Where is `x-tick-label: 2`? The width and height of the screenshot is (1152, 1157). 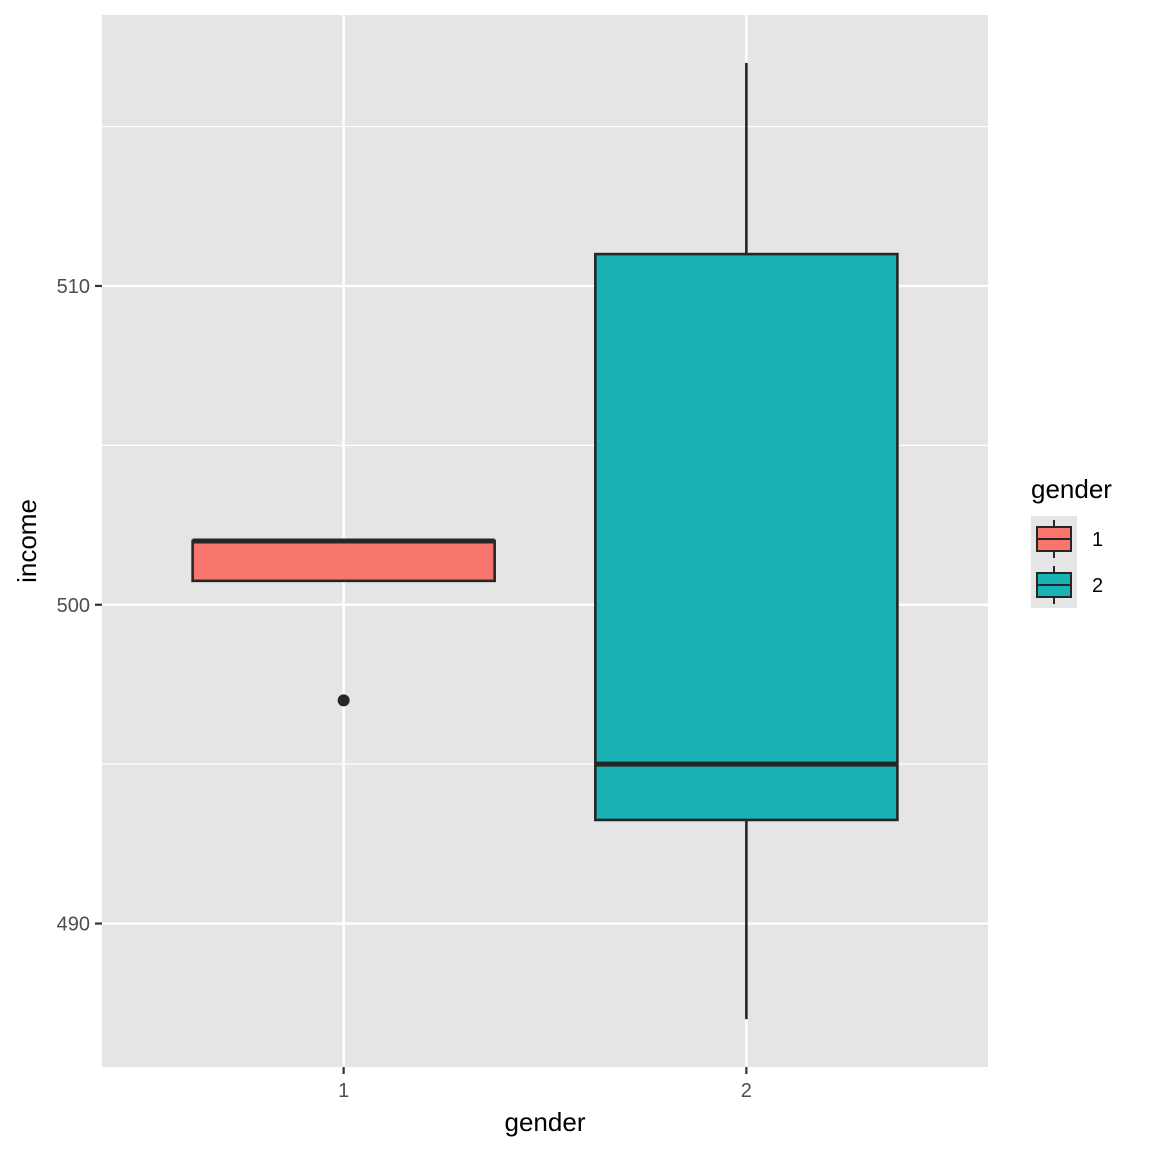 x-tick-label: 2 is located at coordinates (746, 1091).